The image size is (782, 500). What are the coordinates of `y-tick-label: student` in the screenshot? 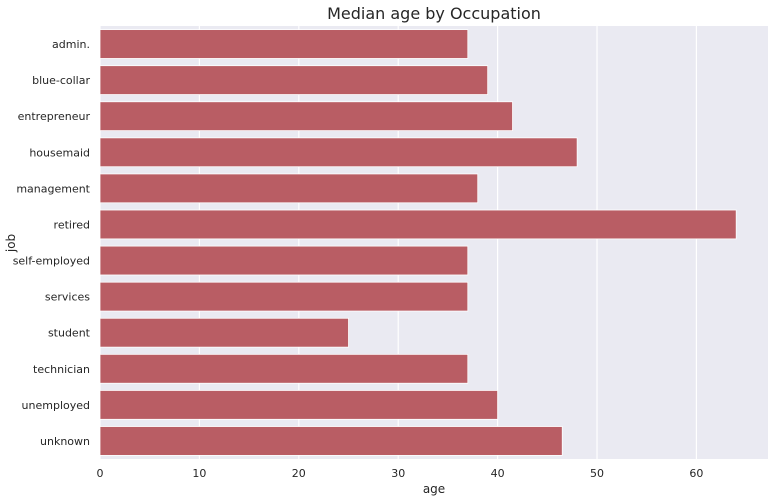 It's located at (69, 333).